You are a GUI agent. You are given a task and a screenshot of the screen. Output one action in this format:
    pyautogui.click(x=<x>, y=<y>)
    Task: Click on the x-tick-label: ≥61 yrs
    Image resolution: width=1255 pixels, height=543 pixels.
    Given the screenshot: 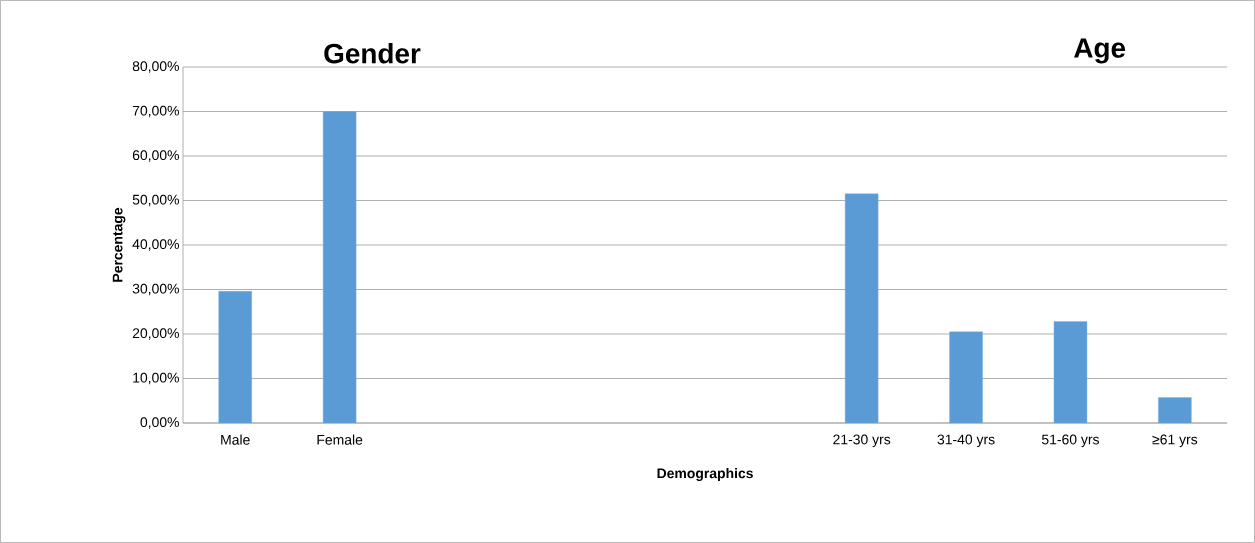 What is the action you would take?
    pyautogui.click(x=1175, y=441)
    